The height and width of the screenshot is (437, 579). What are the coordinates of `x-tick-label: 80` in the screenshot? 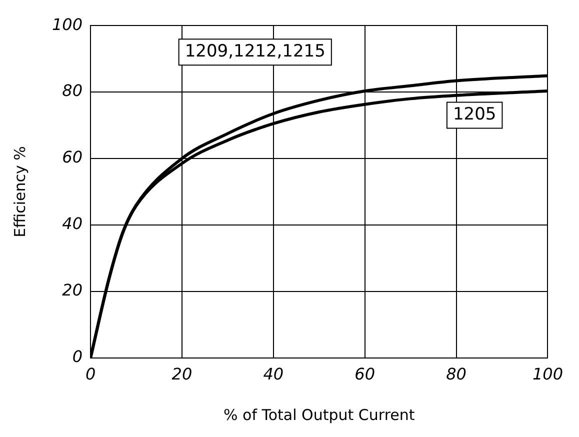 It's located at (456, 374).